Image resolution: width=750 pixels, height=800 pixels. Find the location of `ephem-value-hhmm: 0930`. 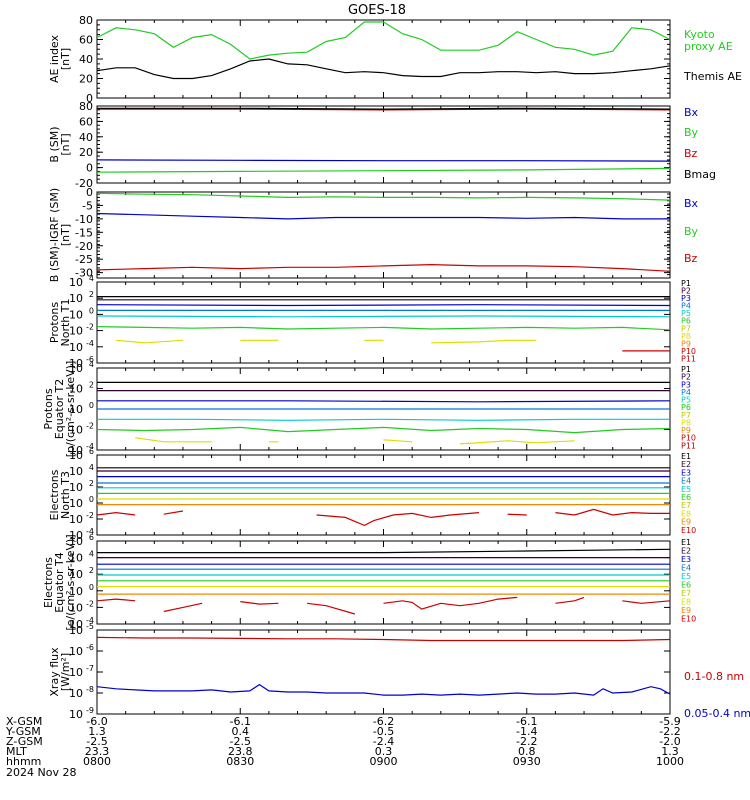

ephem-value-hhmm: 0930 is located at coordinates (527, 761).